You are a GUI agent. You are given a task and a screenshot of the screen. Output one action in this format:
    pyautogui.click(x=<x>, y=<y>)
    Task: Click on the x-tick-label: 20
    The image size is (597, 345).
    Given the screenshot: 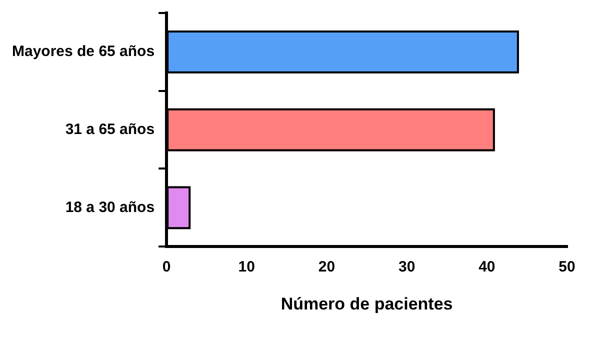 What is the action you would take?
    pyautogui.click(x=327, y=267)
    